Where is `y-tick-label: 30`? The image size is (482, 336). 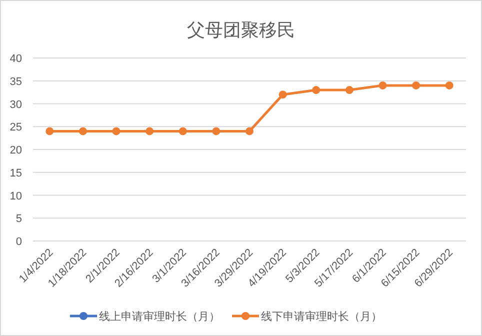
y-tick-label: 30 is located at coordinates (16, 104).